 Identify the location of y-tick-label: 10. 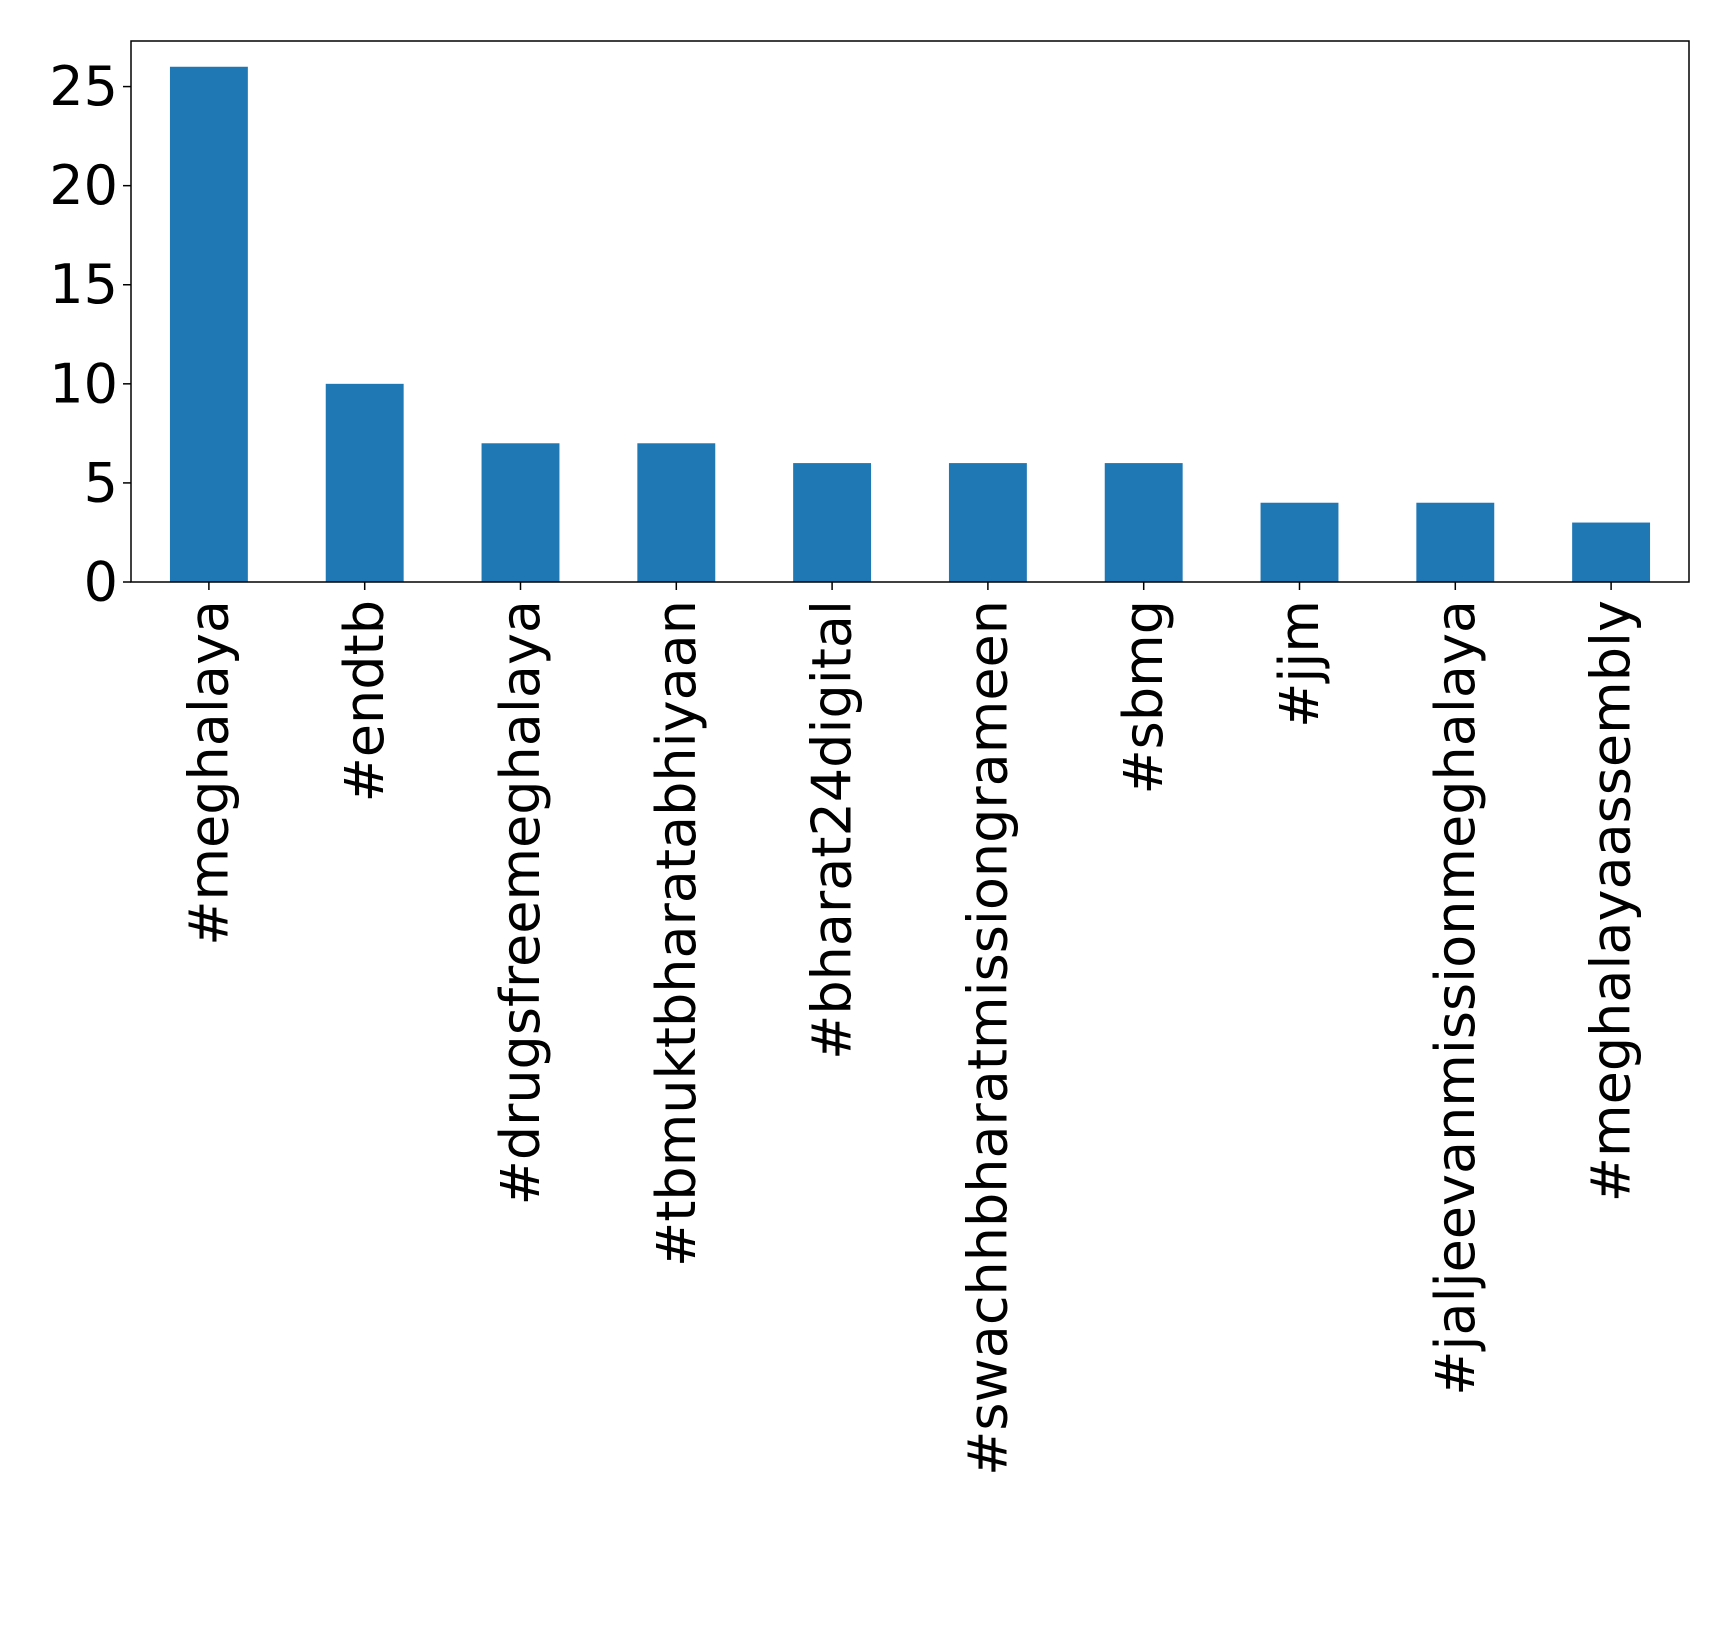
(83, 383).